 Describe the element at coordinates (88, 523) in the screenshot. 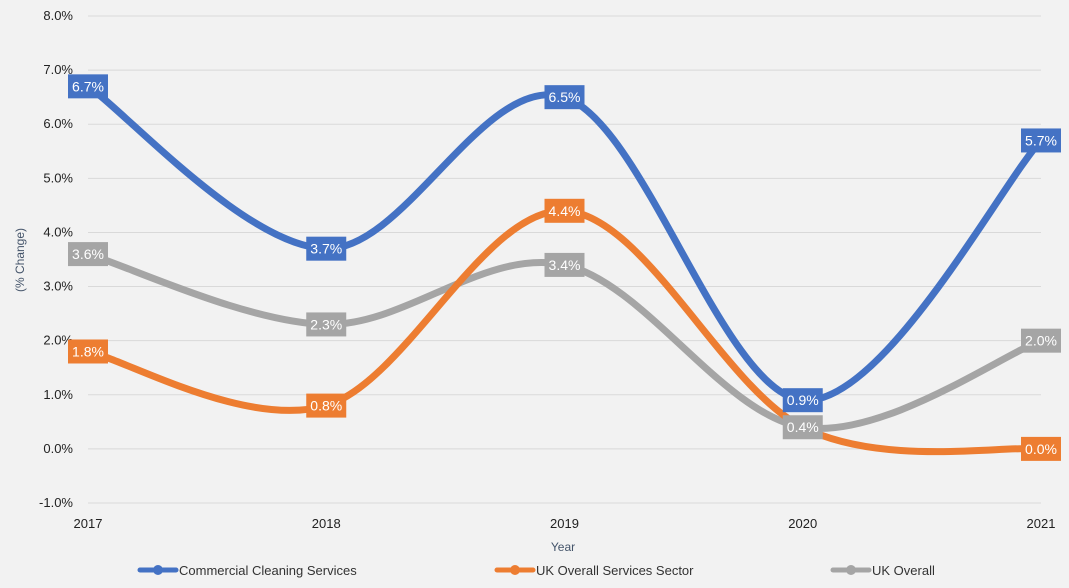

I see `x-tick-label: 2017` at that location.